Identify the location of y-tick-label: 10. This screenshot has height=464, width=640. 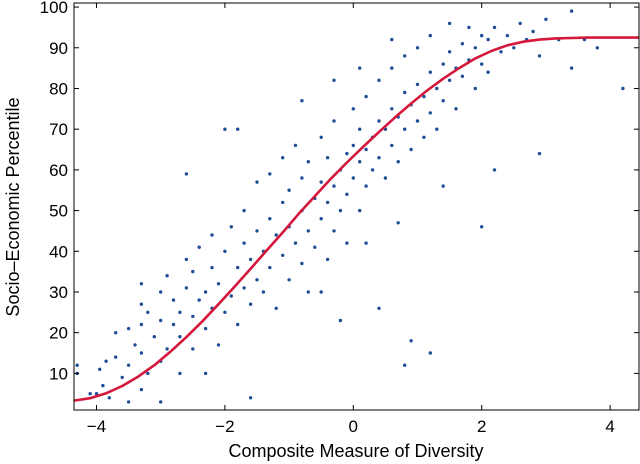
(58, 373).